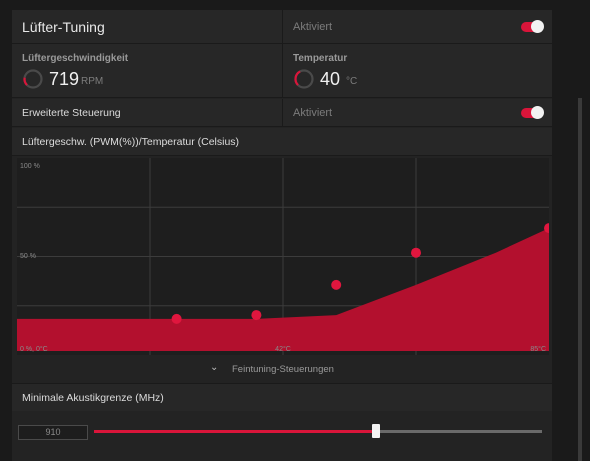 The image size is (590, 461). What do you see at coordinates (282, 397) in the screenshot?
I see `acoustic-limit-row: Minimale Akustikgrenze (MHz)` at bounding box center [282, 397].